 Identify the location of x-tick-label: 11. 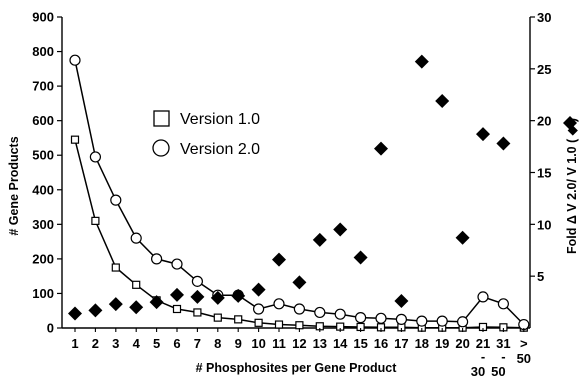
(279, 343).